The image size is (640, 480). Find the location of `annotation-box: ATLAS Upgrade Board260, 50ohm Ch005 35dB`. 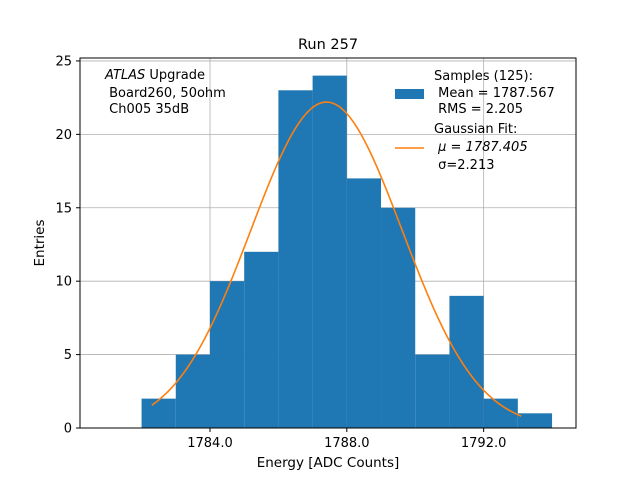

annotation-box: ATLAS Upgrade Board260, 50ohm Ch005 35dB is located at coordinates (165, 92).